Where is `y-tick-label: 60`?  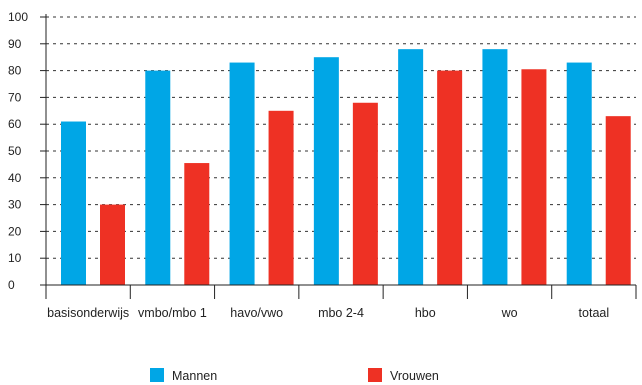 y-tick-label: 60 is located at coordinates (15, 124).